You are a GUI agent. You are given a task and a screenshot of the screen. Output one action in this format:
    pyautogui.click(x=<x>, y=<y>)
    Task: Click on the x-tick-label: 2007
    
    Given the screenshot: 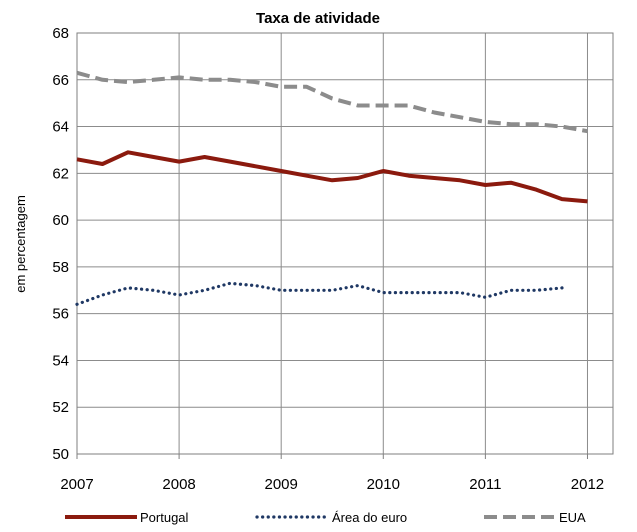 What is the action you would take?
    pyautogui.click(x=76, y=484)
    